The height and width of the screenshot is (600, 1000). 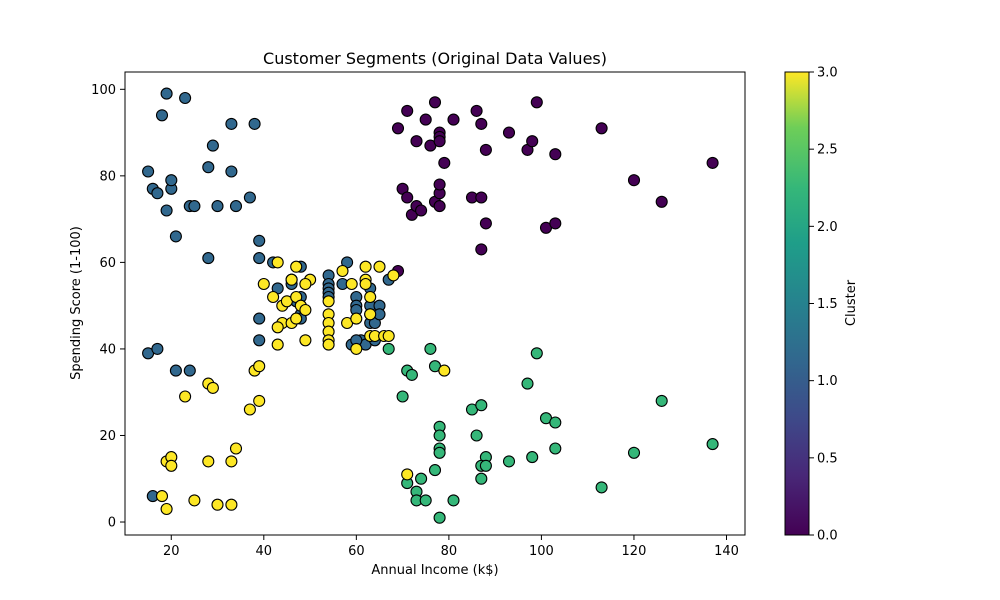 I want to click on y-tick-label: 100, so click(x=103, y=90).